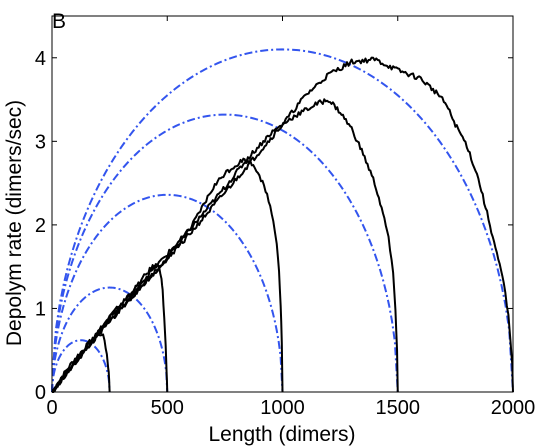  I want to click on y-tick-label: 3, so click(40, 142).